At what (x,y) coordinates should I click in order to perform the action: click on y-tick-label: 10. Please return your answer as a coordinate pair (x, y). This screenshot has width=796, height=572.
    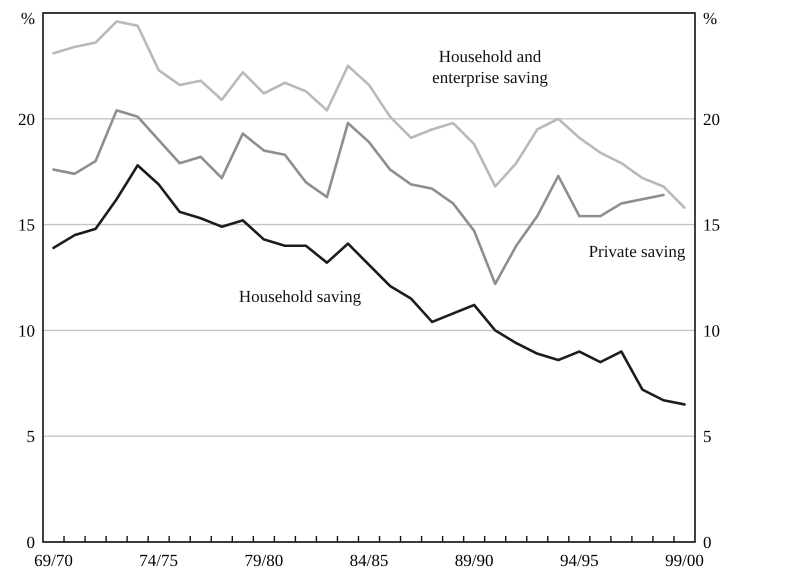
    Looking at the image, I should click on (26, 330).